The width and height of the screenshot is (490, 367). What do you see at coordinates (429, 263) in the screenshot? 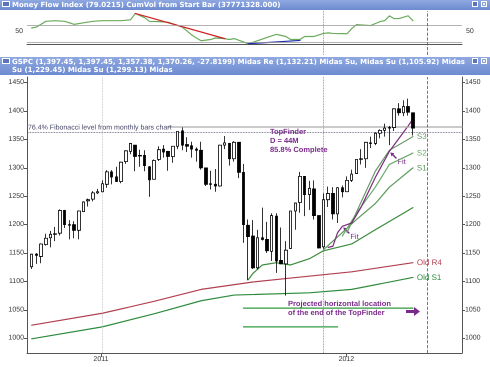
I see `series-label: Old R4` at bounding box center [429, 263].